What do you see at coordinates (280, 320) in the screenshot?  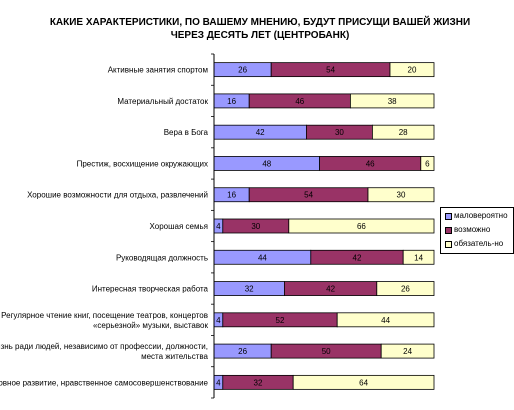 I see `data-label-8-1: 52` at bounding box center [280, 320].